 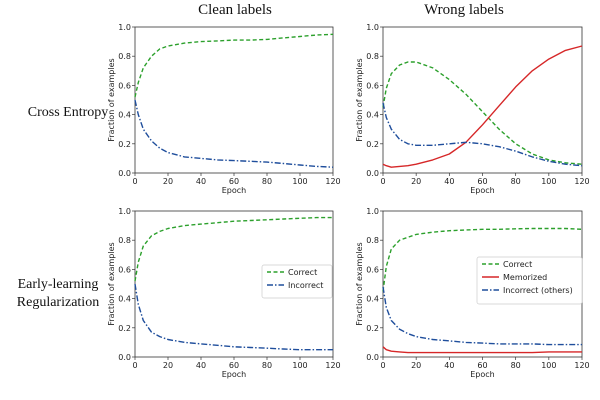 I want to click on legend: Correct Memorized Incorrect (others), so click(x=529, y=280).